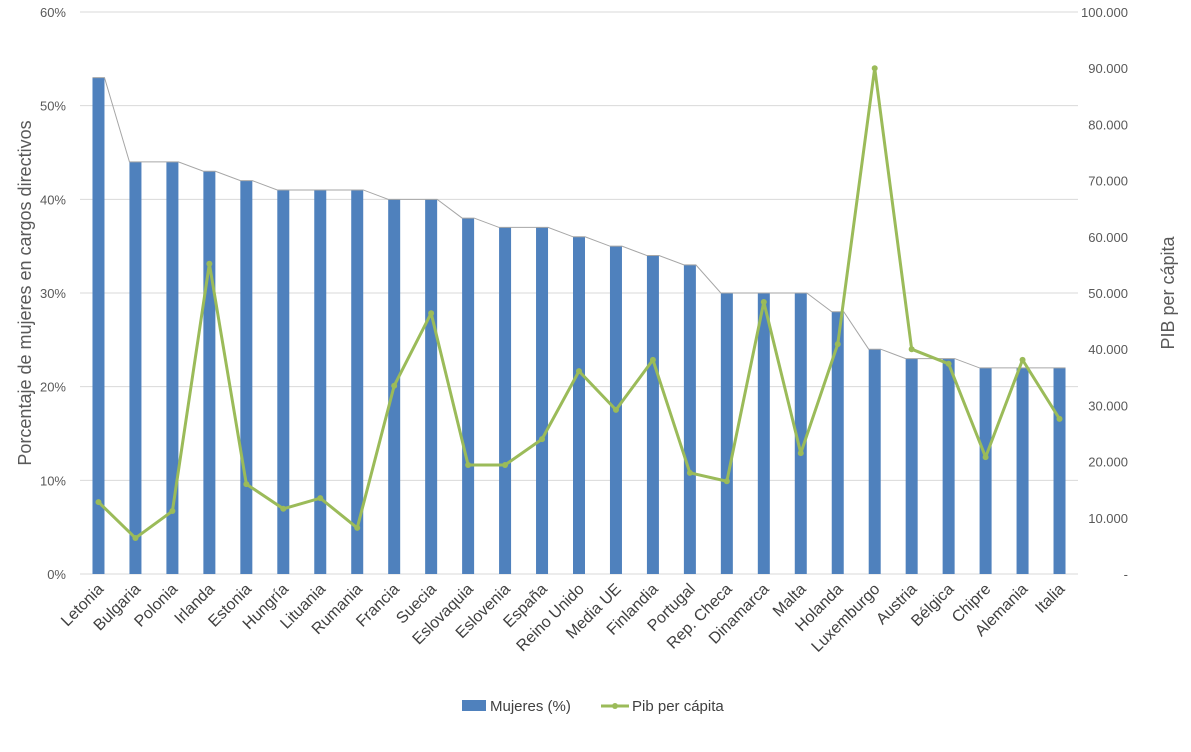 The image size is (1191, 752). Describe the element at coordinates (1108, 293) in the screenshot. I see `y2-tick-label: 50.000` at that location.